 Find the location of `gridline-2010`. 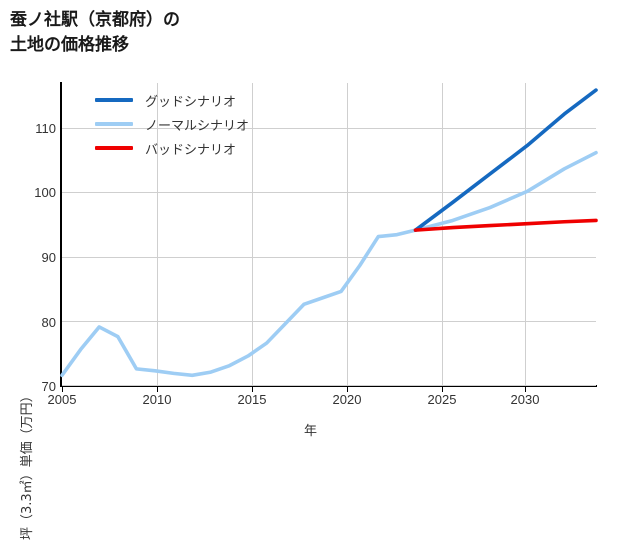

gridline-2010 is located at coordinates (157, 234).